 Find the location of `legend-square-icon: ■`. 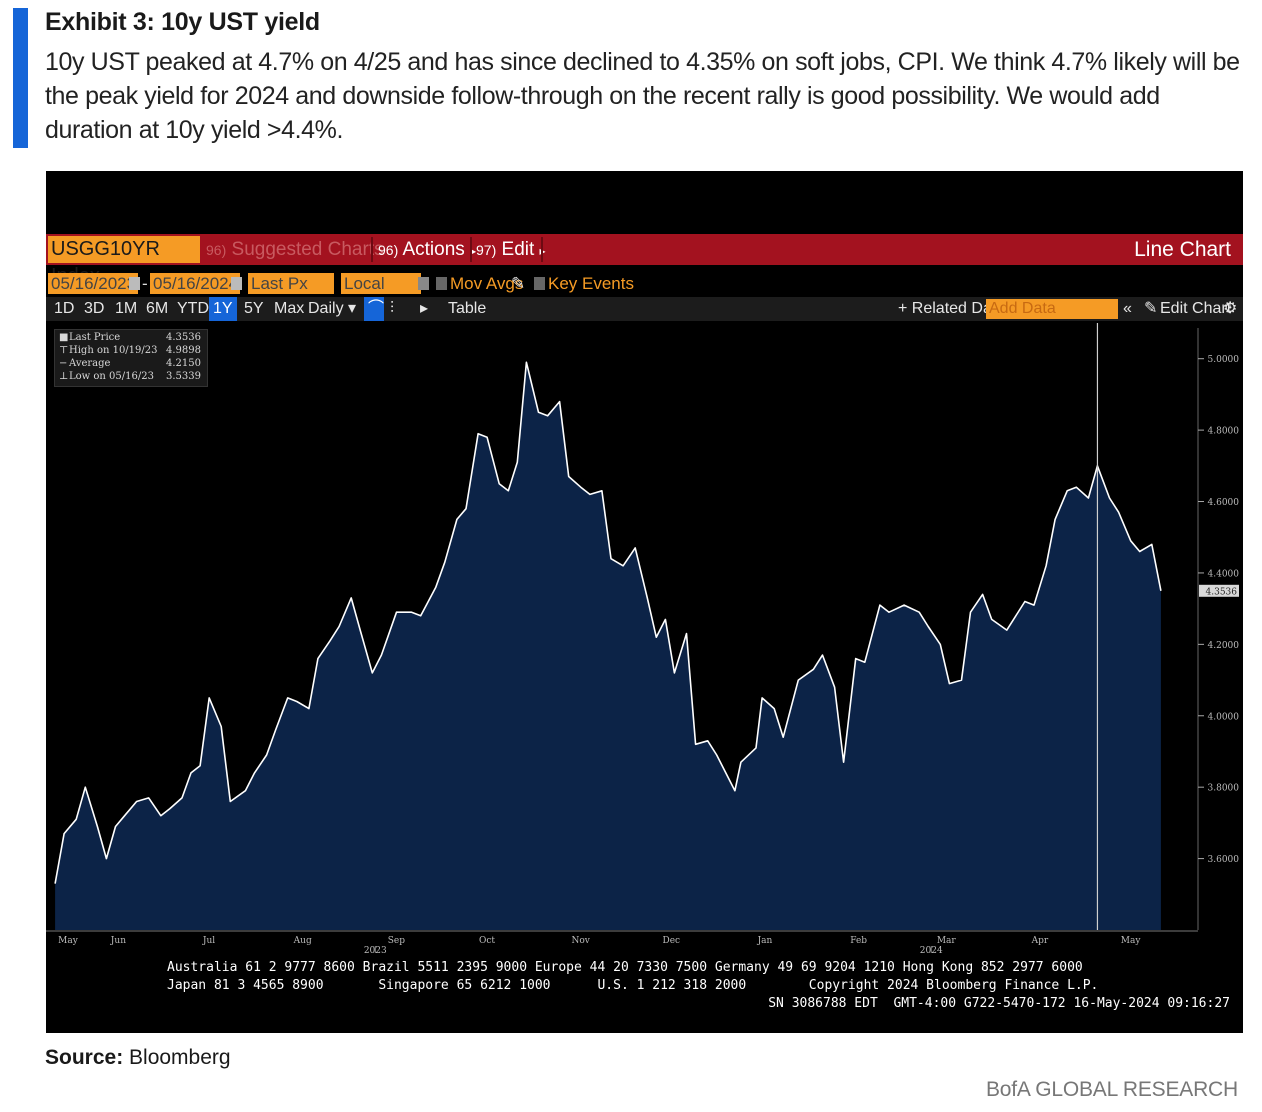

legend-square-icon: ■ is located at coordinates (64, 337).